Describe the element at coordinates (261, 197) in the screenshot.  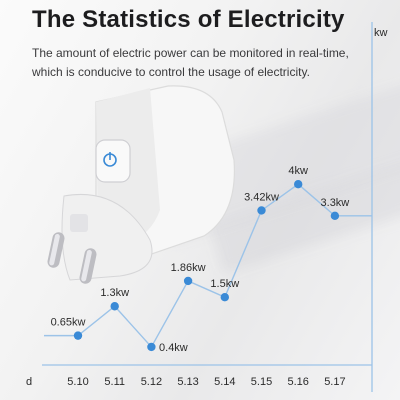
I see `data-label: 3.42kw` at that location.